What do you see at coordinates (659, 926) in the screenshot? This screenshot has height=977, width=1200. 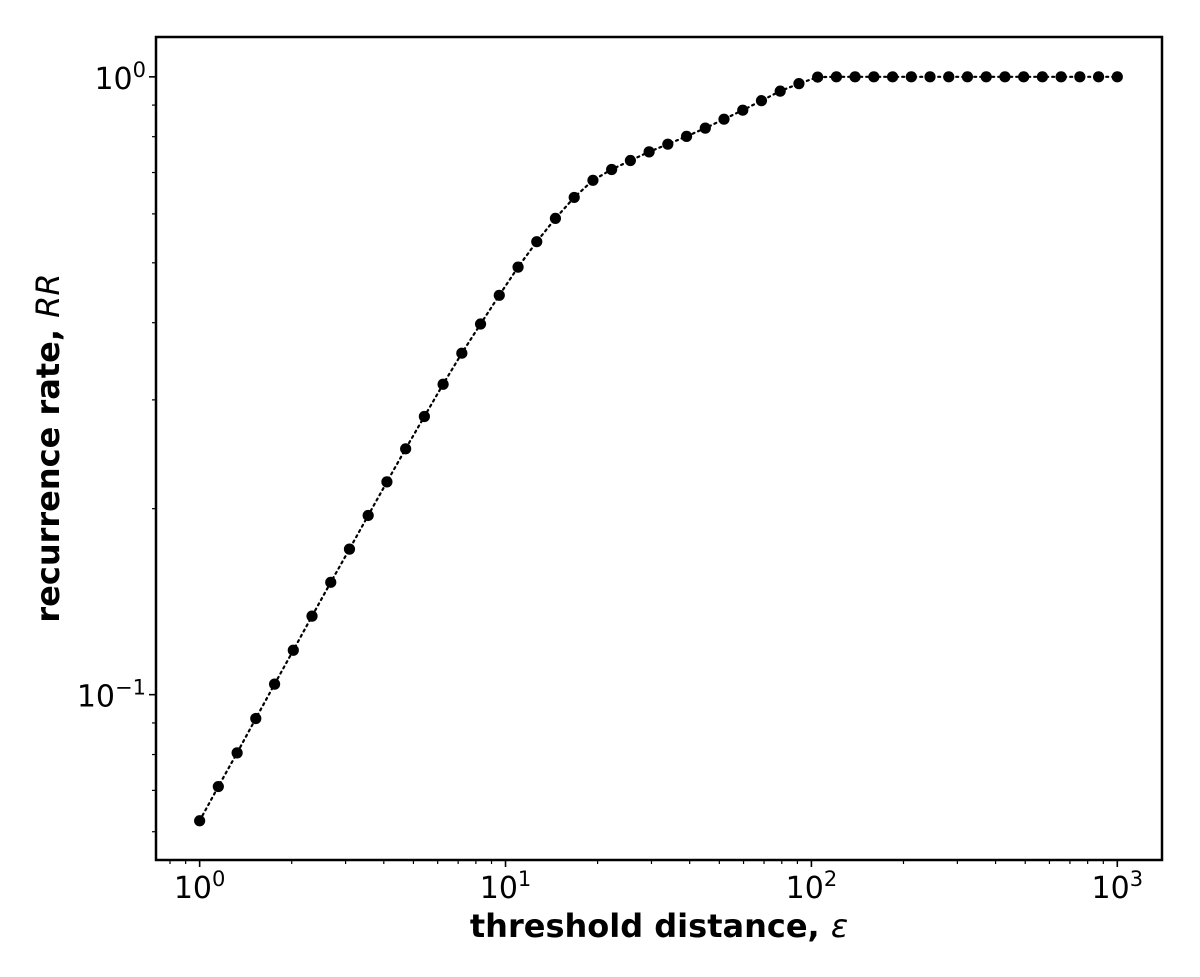 I see `x-axis-label: threshold distance, ε` at bounding box center [659, 926].